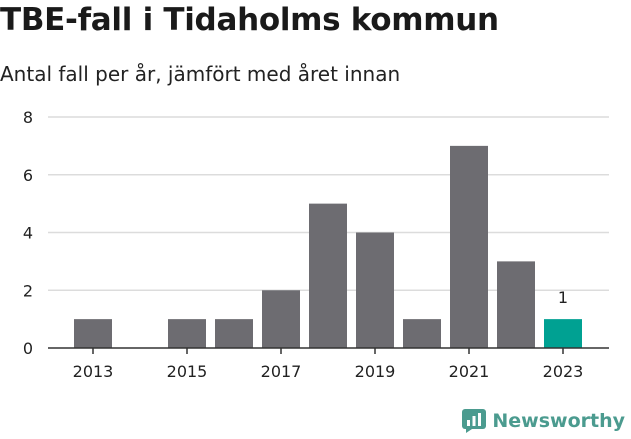  Describe the element at coordinates (474, 421) in the screenshot. I see `newsworthy-logo-icon` at that location.